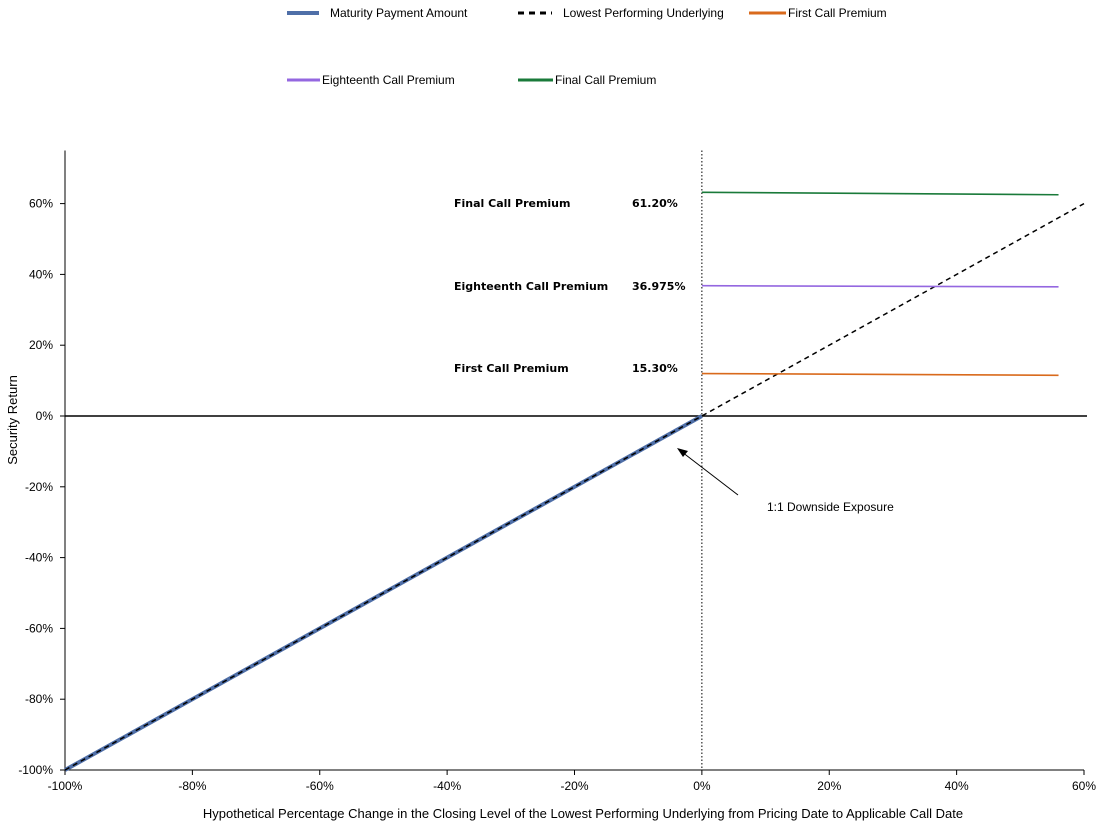  I want to click on y-tick-label: -40%, so click(39, 558).